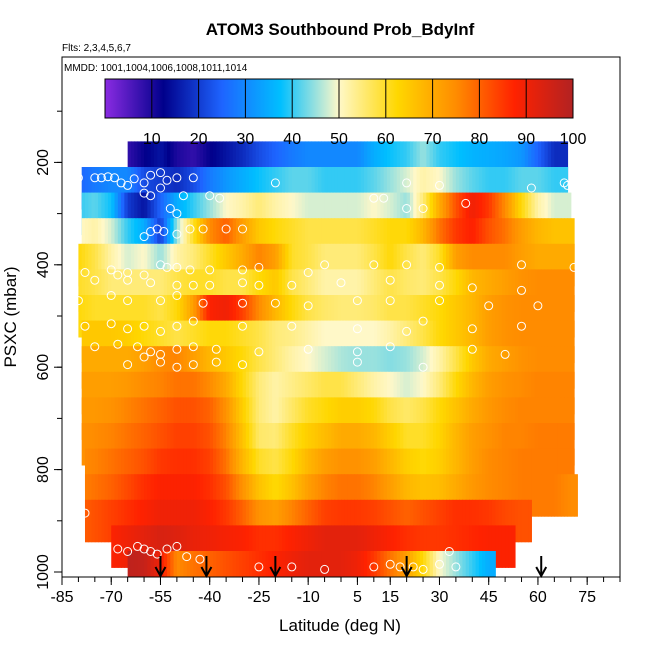 This screenshot has width=650, height=650. Describe the element at coordinates (351, 567) in the screenshot. I see `flight-arrows` at that location.